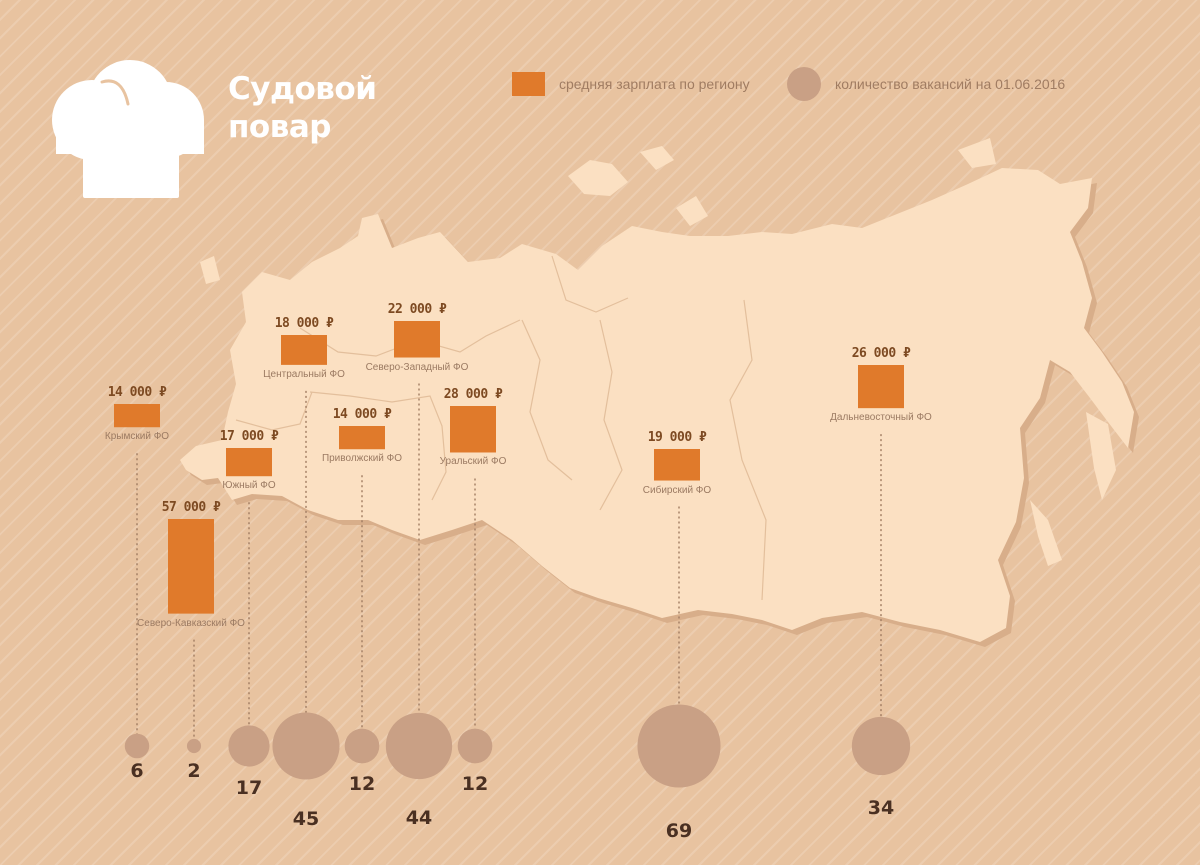 Image resolution: width=1200 pixels, height=865 pixels. What do you see at coordinates (881, 418) in the screenshot?
I see `region-label: Дальневосточный ФО` at bounding box center [881, 418].